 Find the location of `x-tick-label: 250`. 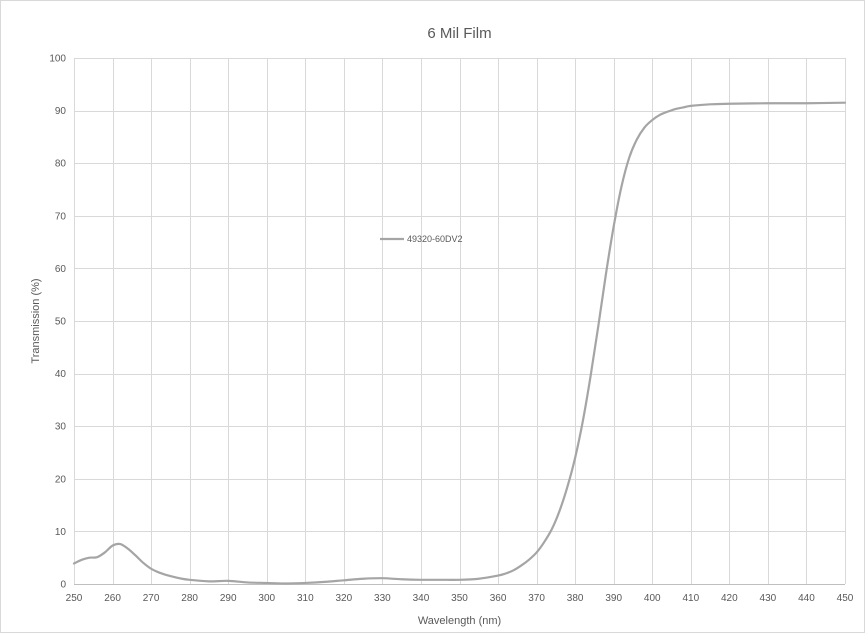

x-tick-label: 250 is located at coordinates (74, 598).